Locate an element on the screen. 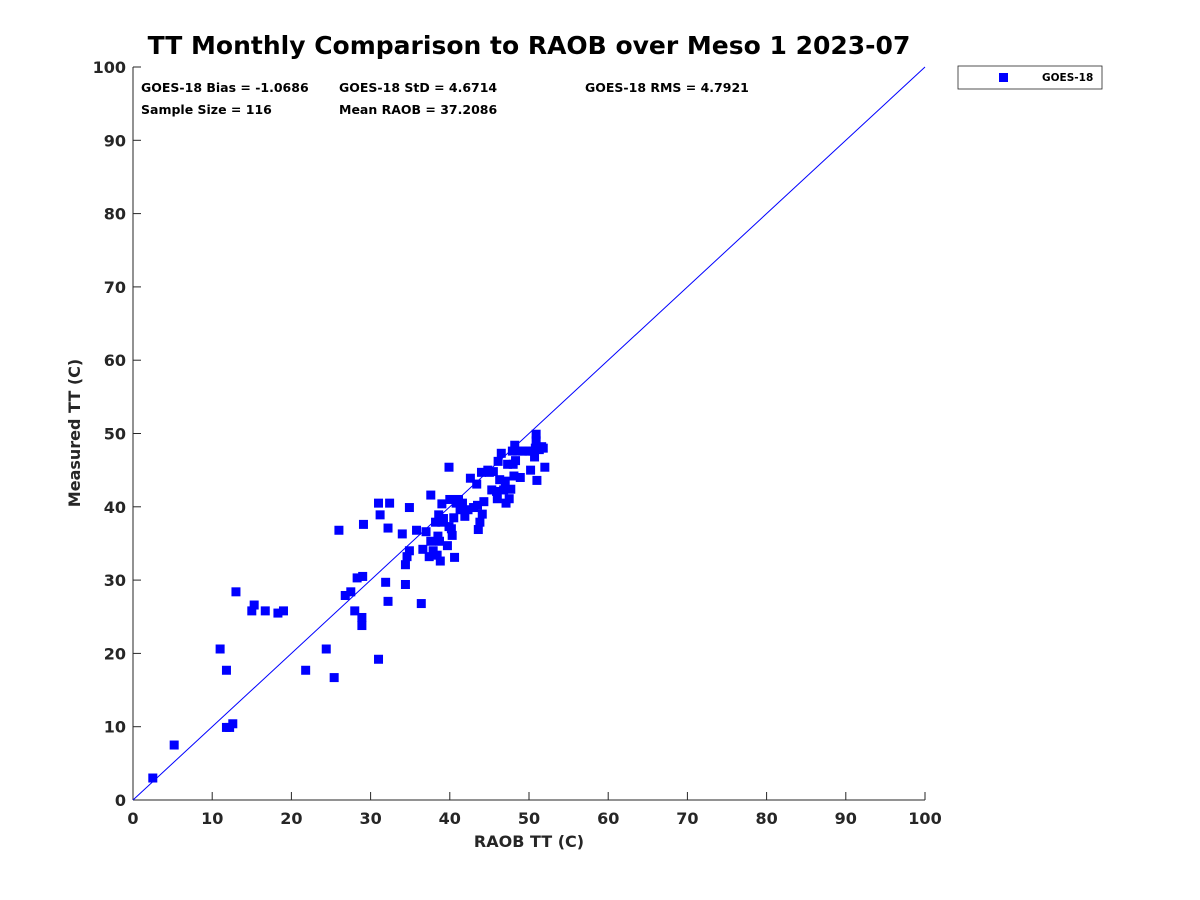  x-tick-label: 10 is located at coordinates (212, 818).